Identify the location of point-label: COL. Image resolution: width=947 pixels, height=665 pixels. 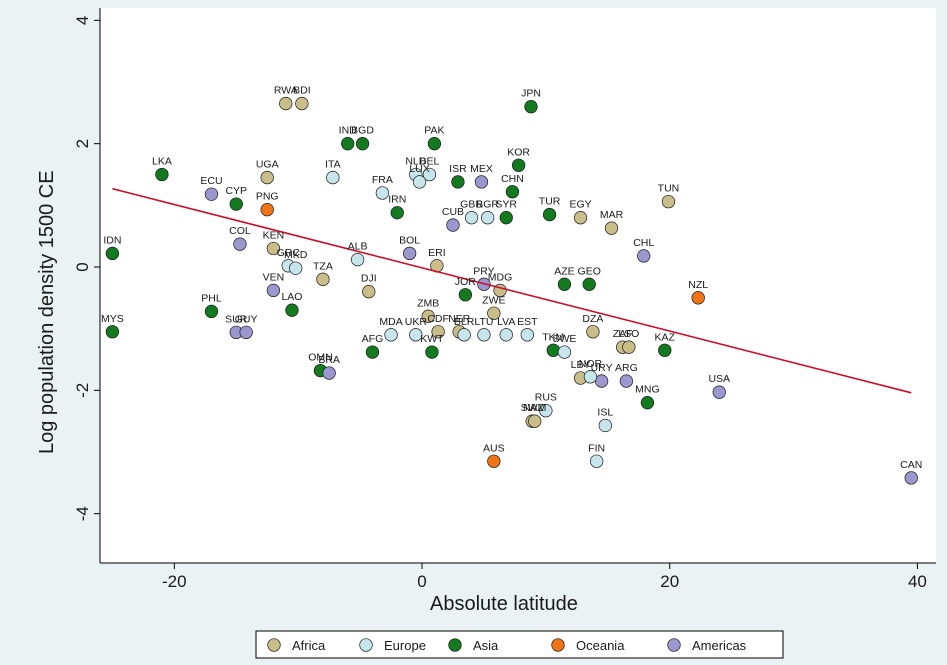
(240, 231).